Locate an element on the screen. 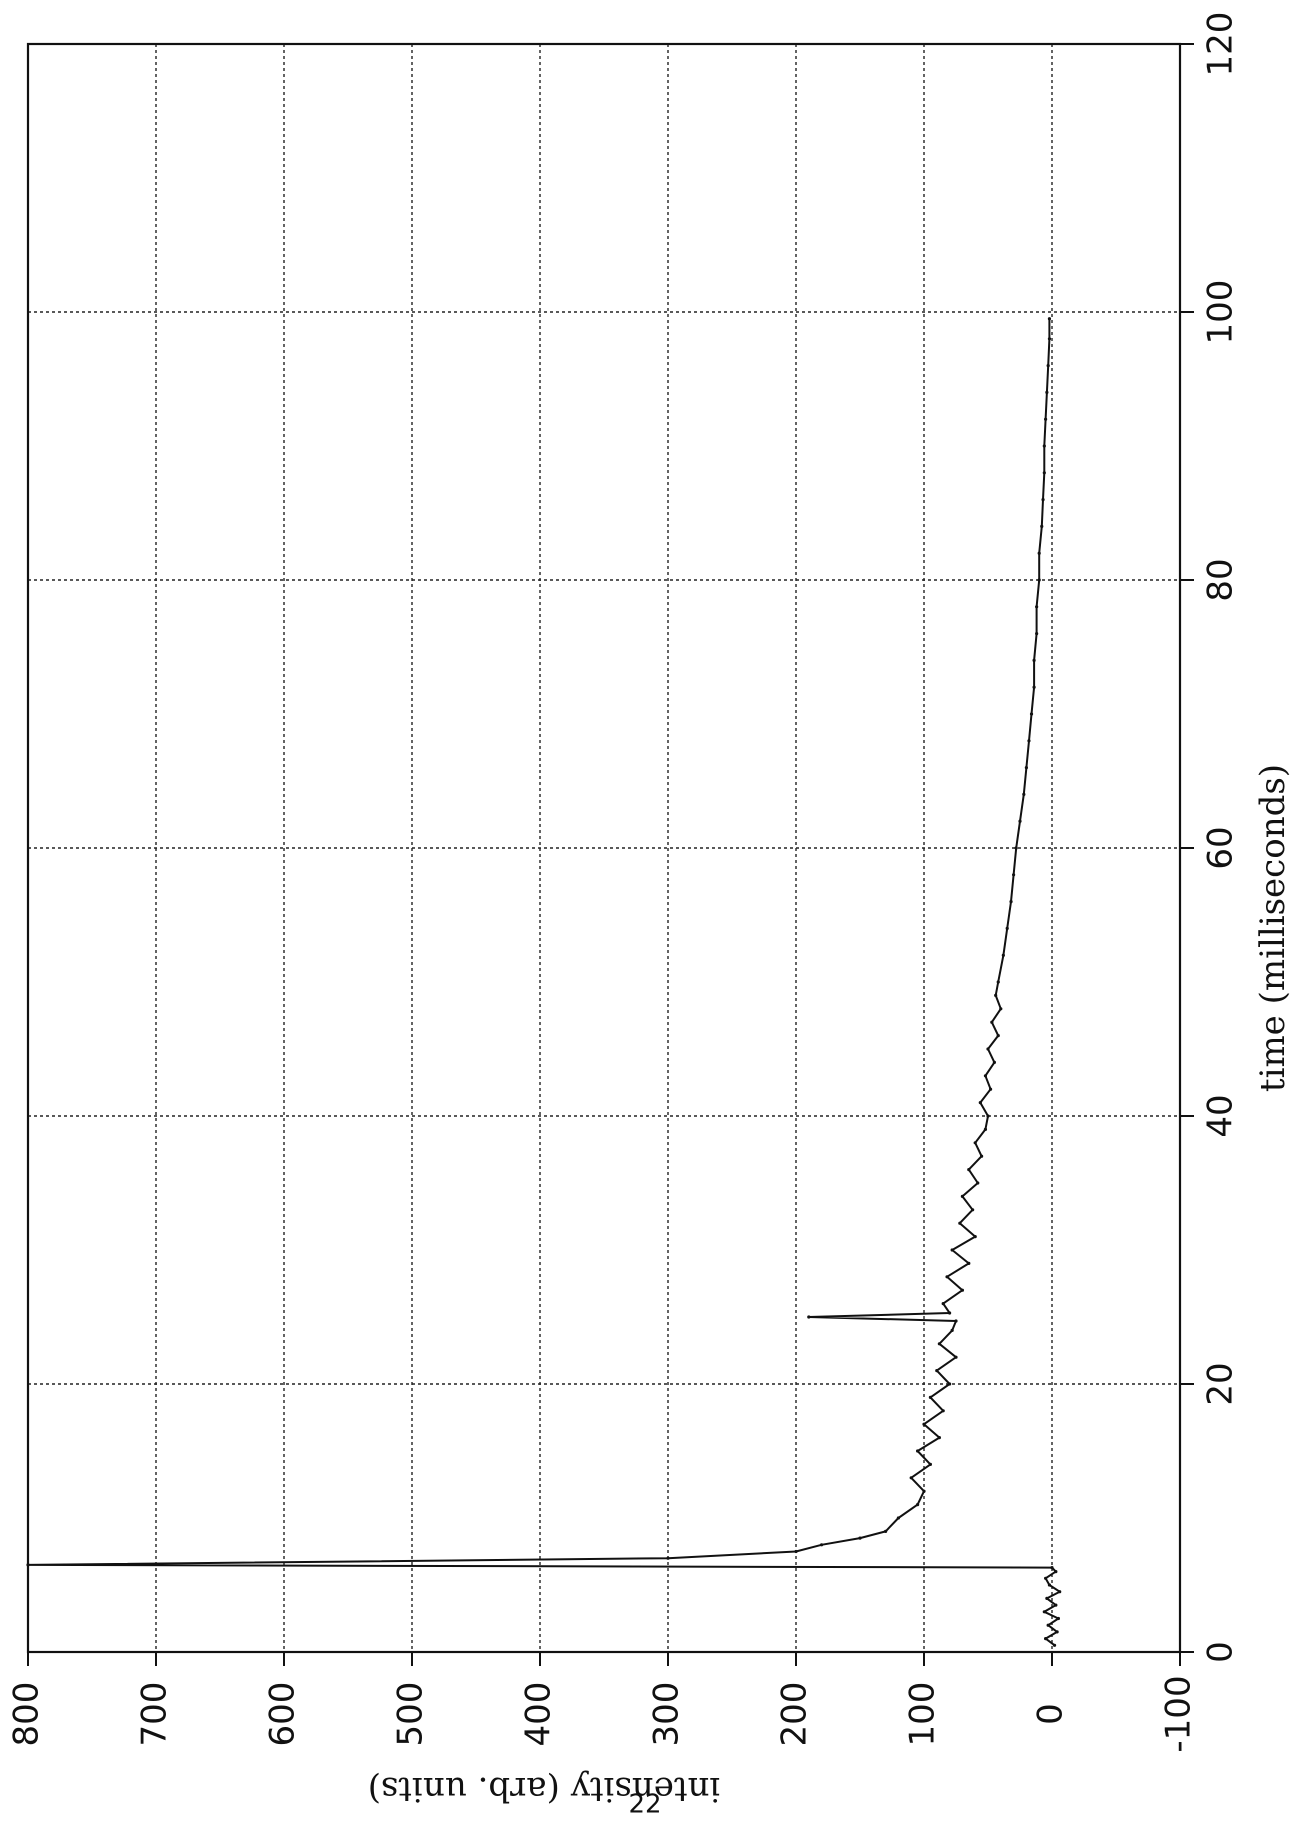 The height and width of the screenshot is (1828, 1292). tick-label-intensity-100: 100 is located at coordinates (923, 1714).